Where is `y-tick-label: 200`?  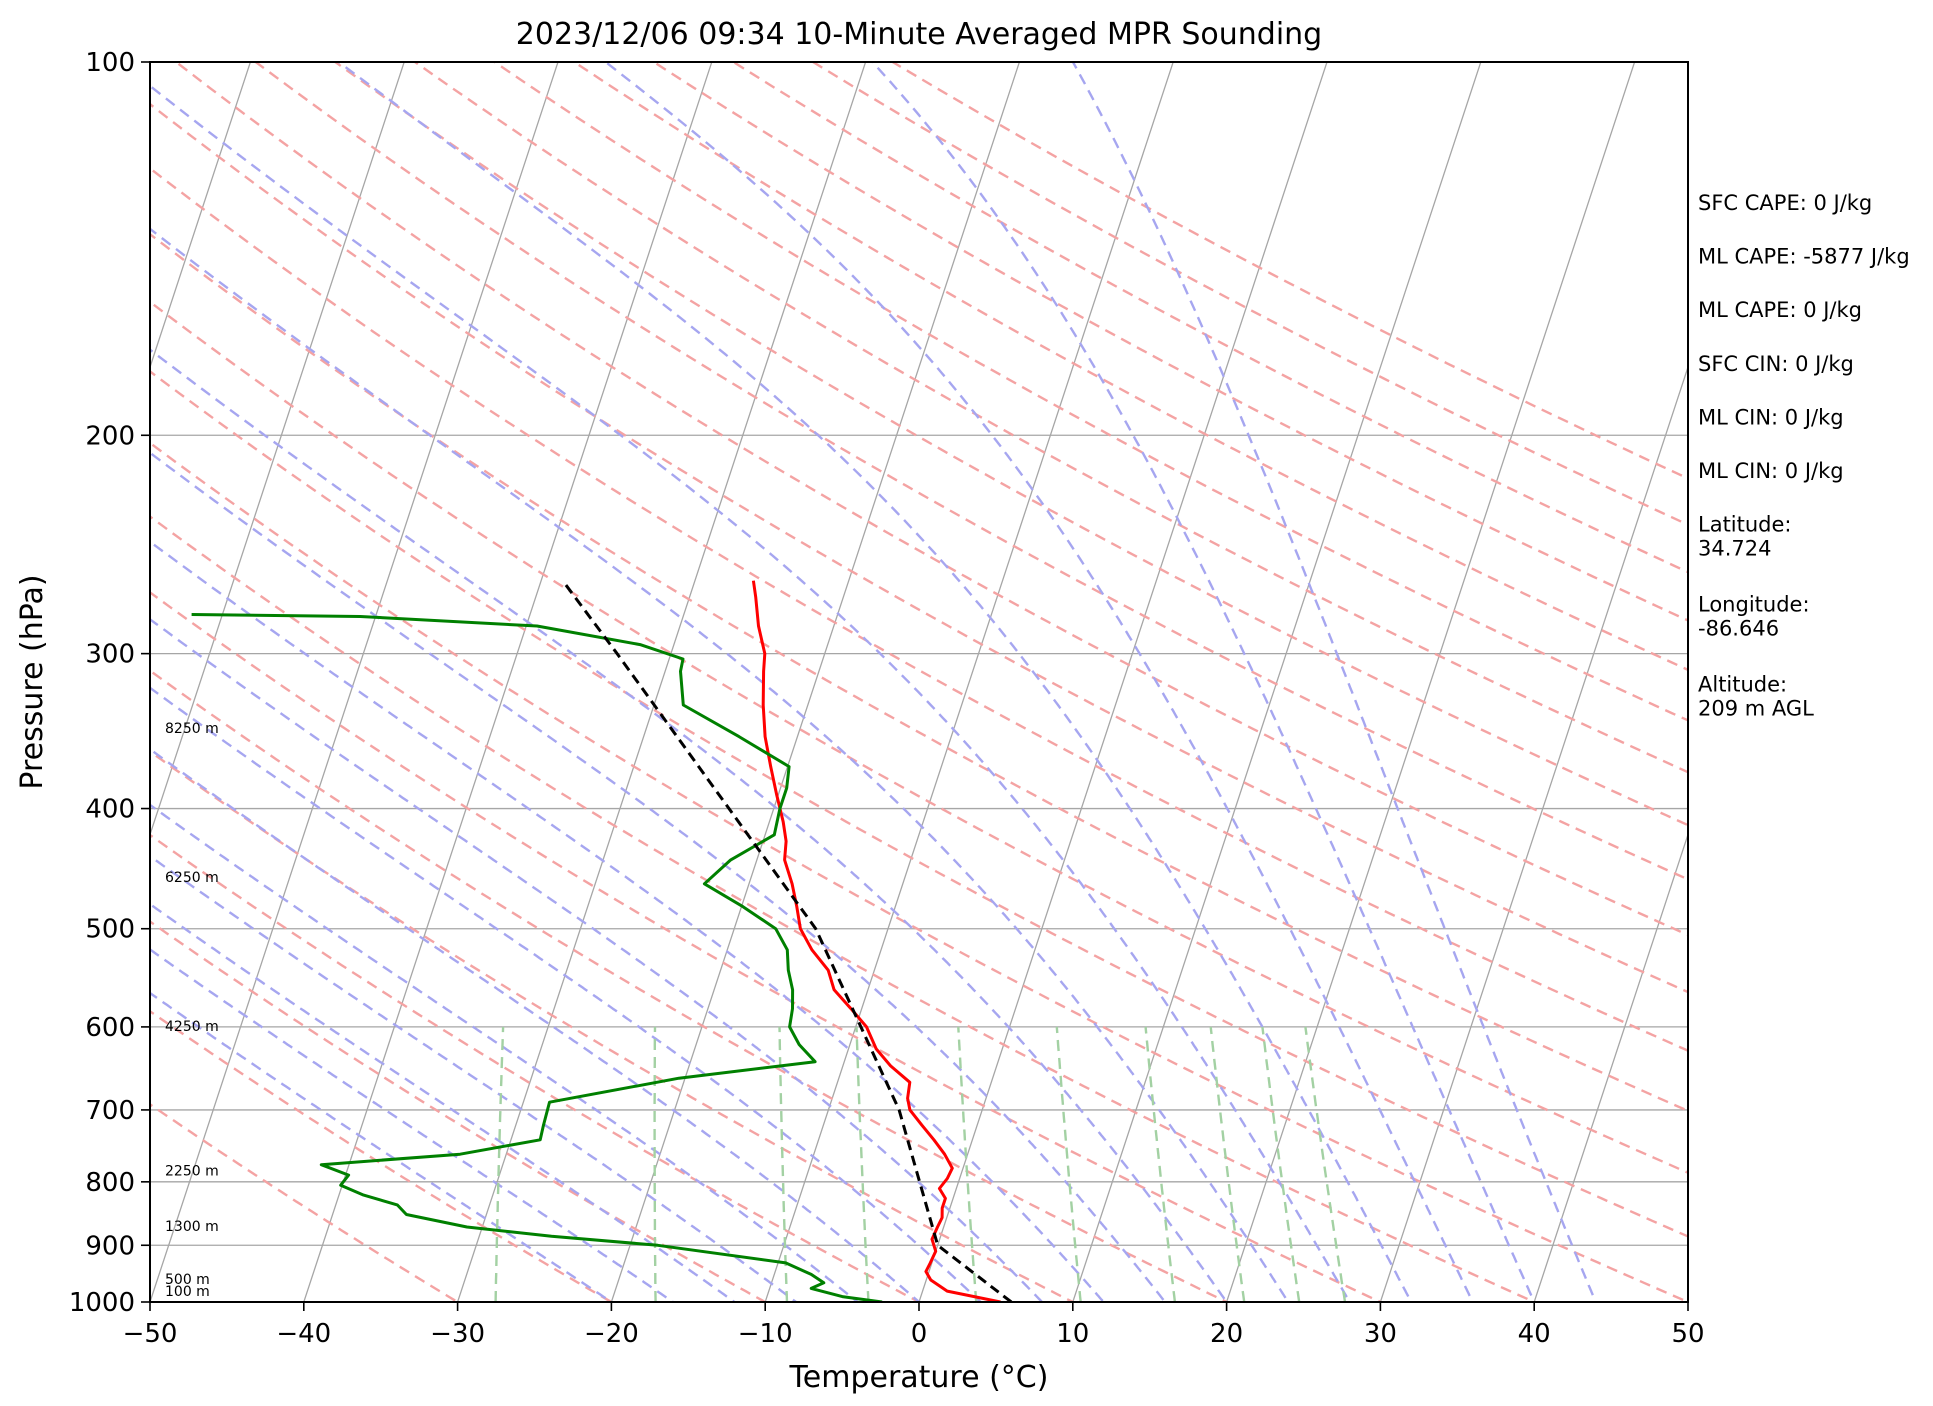 y-tick-label: 200 is located at coordinates (110, 436).